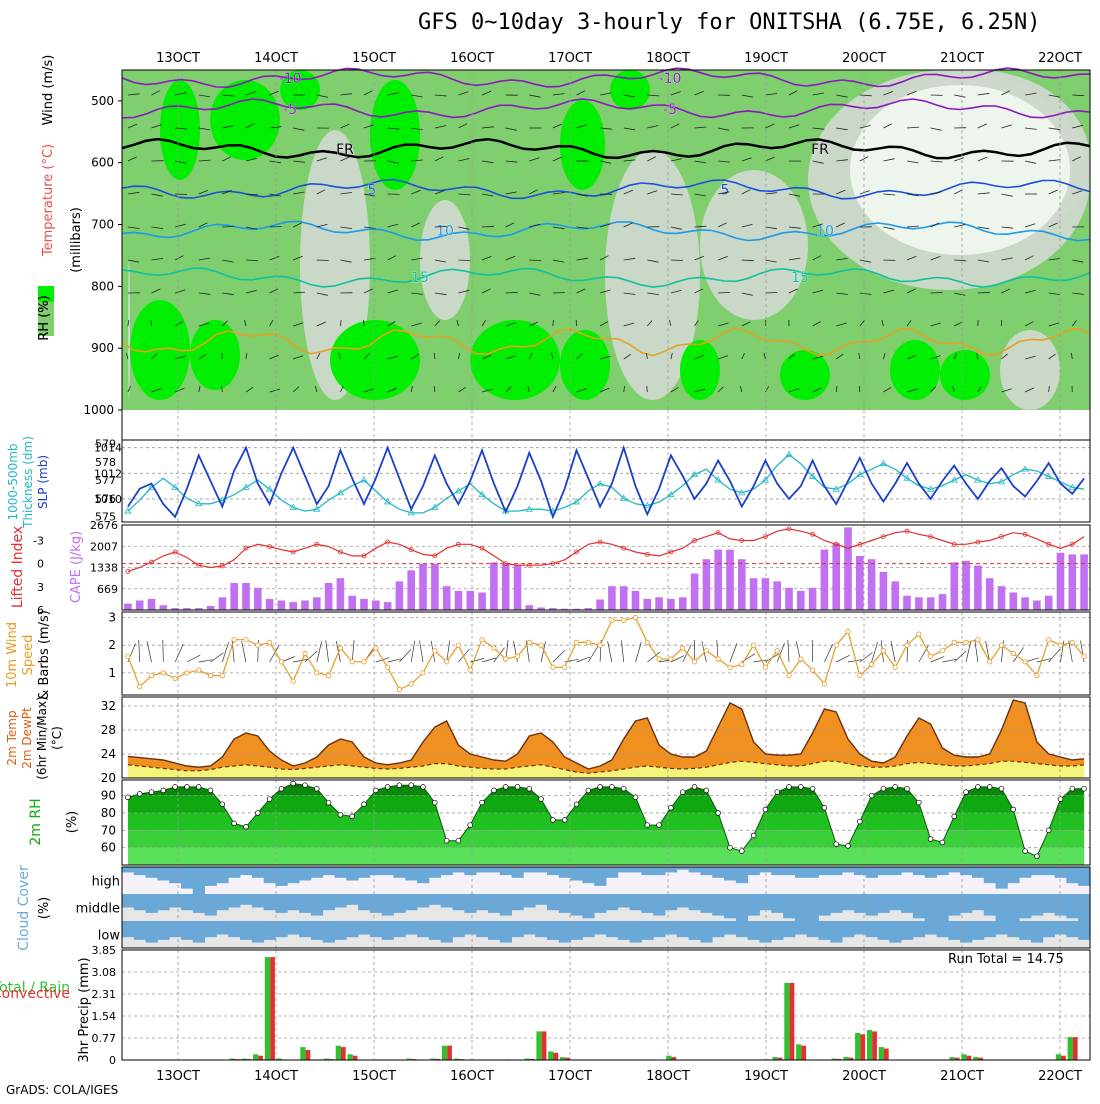  What do you see at coordinates (108, 706) in the screenshot?
I see `temp-tick-label: 32` at bounding box center [108, 706].